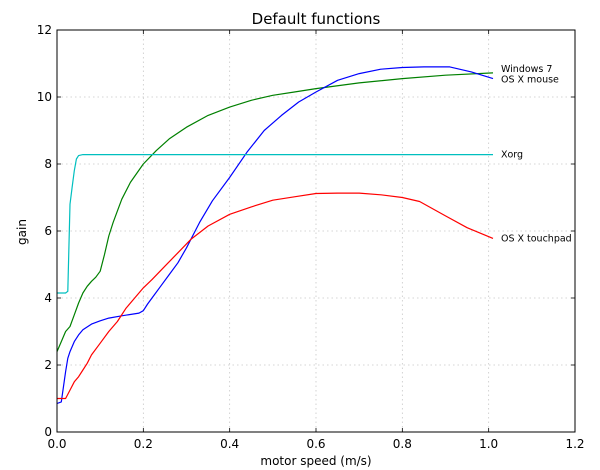 The width and height of the screenshot is (600, 470). I want to click on y-tick-label: 6, so click(48, 231).